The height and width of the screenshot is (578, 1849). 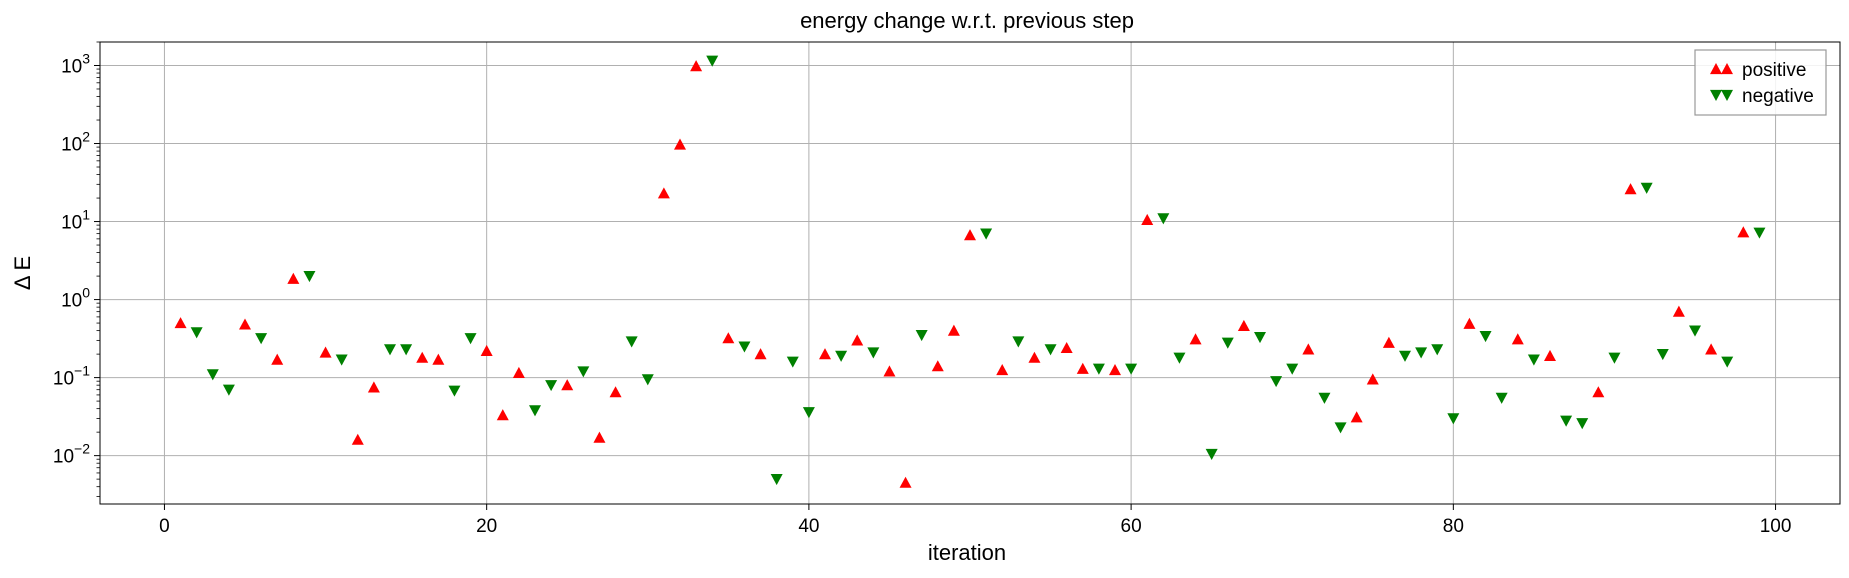 What do you see at coordinates (1778, 96) in the screenshot?
I see `legend-label-negative: negative` at bounding box center [1778, 96].